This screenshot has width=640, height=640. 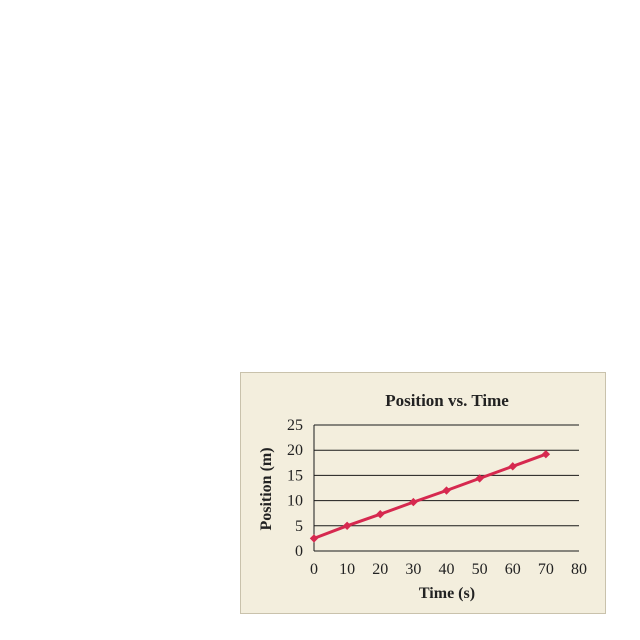 What do you see at coordinates (413, 569) in the screenshot?
I see `x-tick-label: 30` at bounding box center [413, 569].